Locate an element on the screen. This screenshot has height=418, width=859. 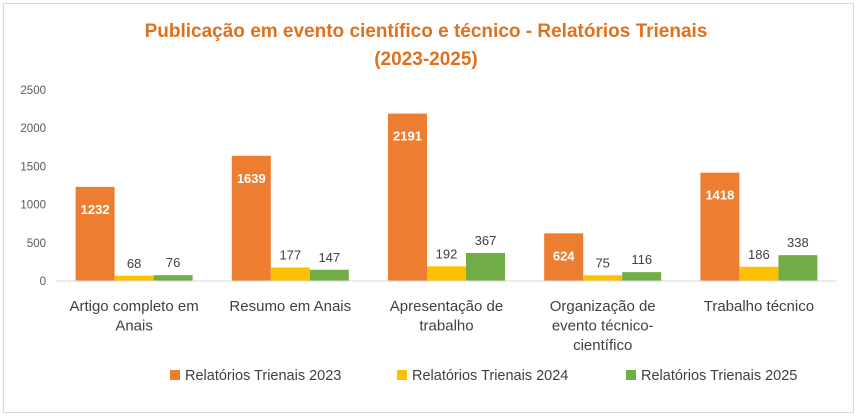
data-label: 177 is located at coordinates (290, 254).